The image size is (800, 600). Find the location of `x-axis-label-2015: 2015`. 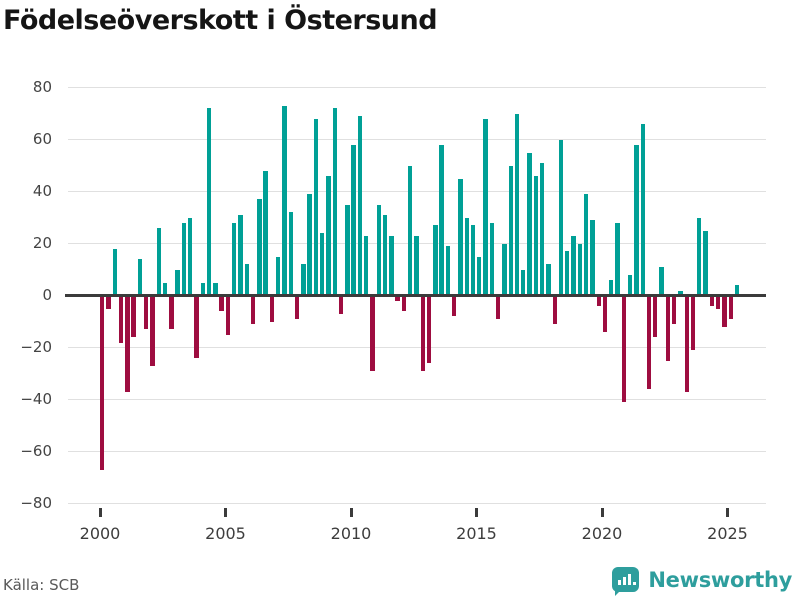

x-axis-label-2015: 2015 is located at coordinates (476, 533).